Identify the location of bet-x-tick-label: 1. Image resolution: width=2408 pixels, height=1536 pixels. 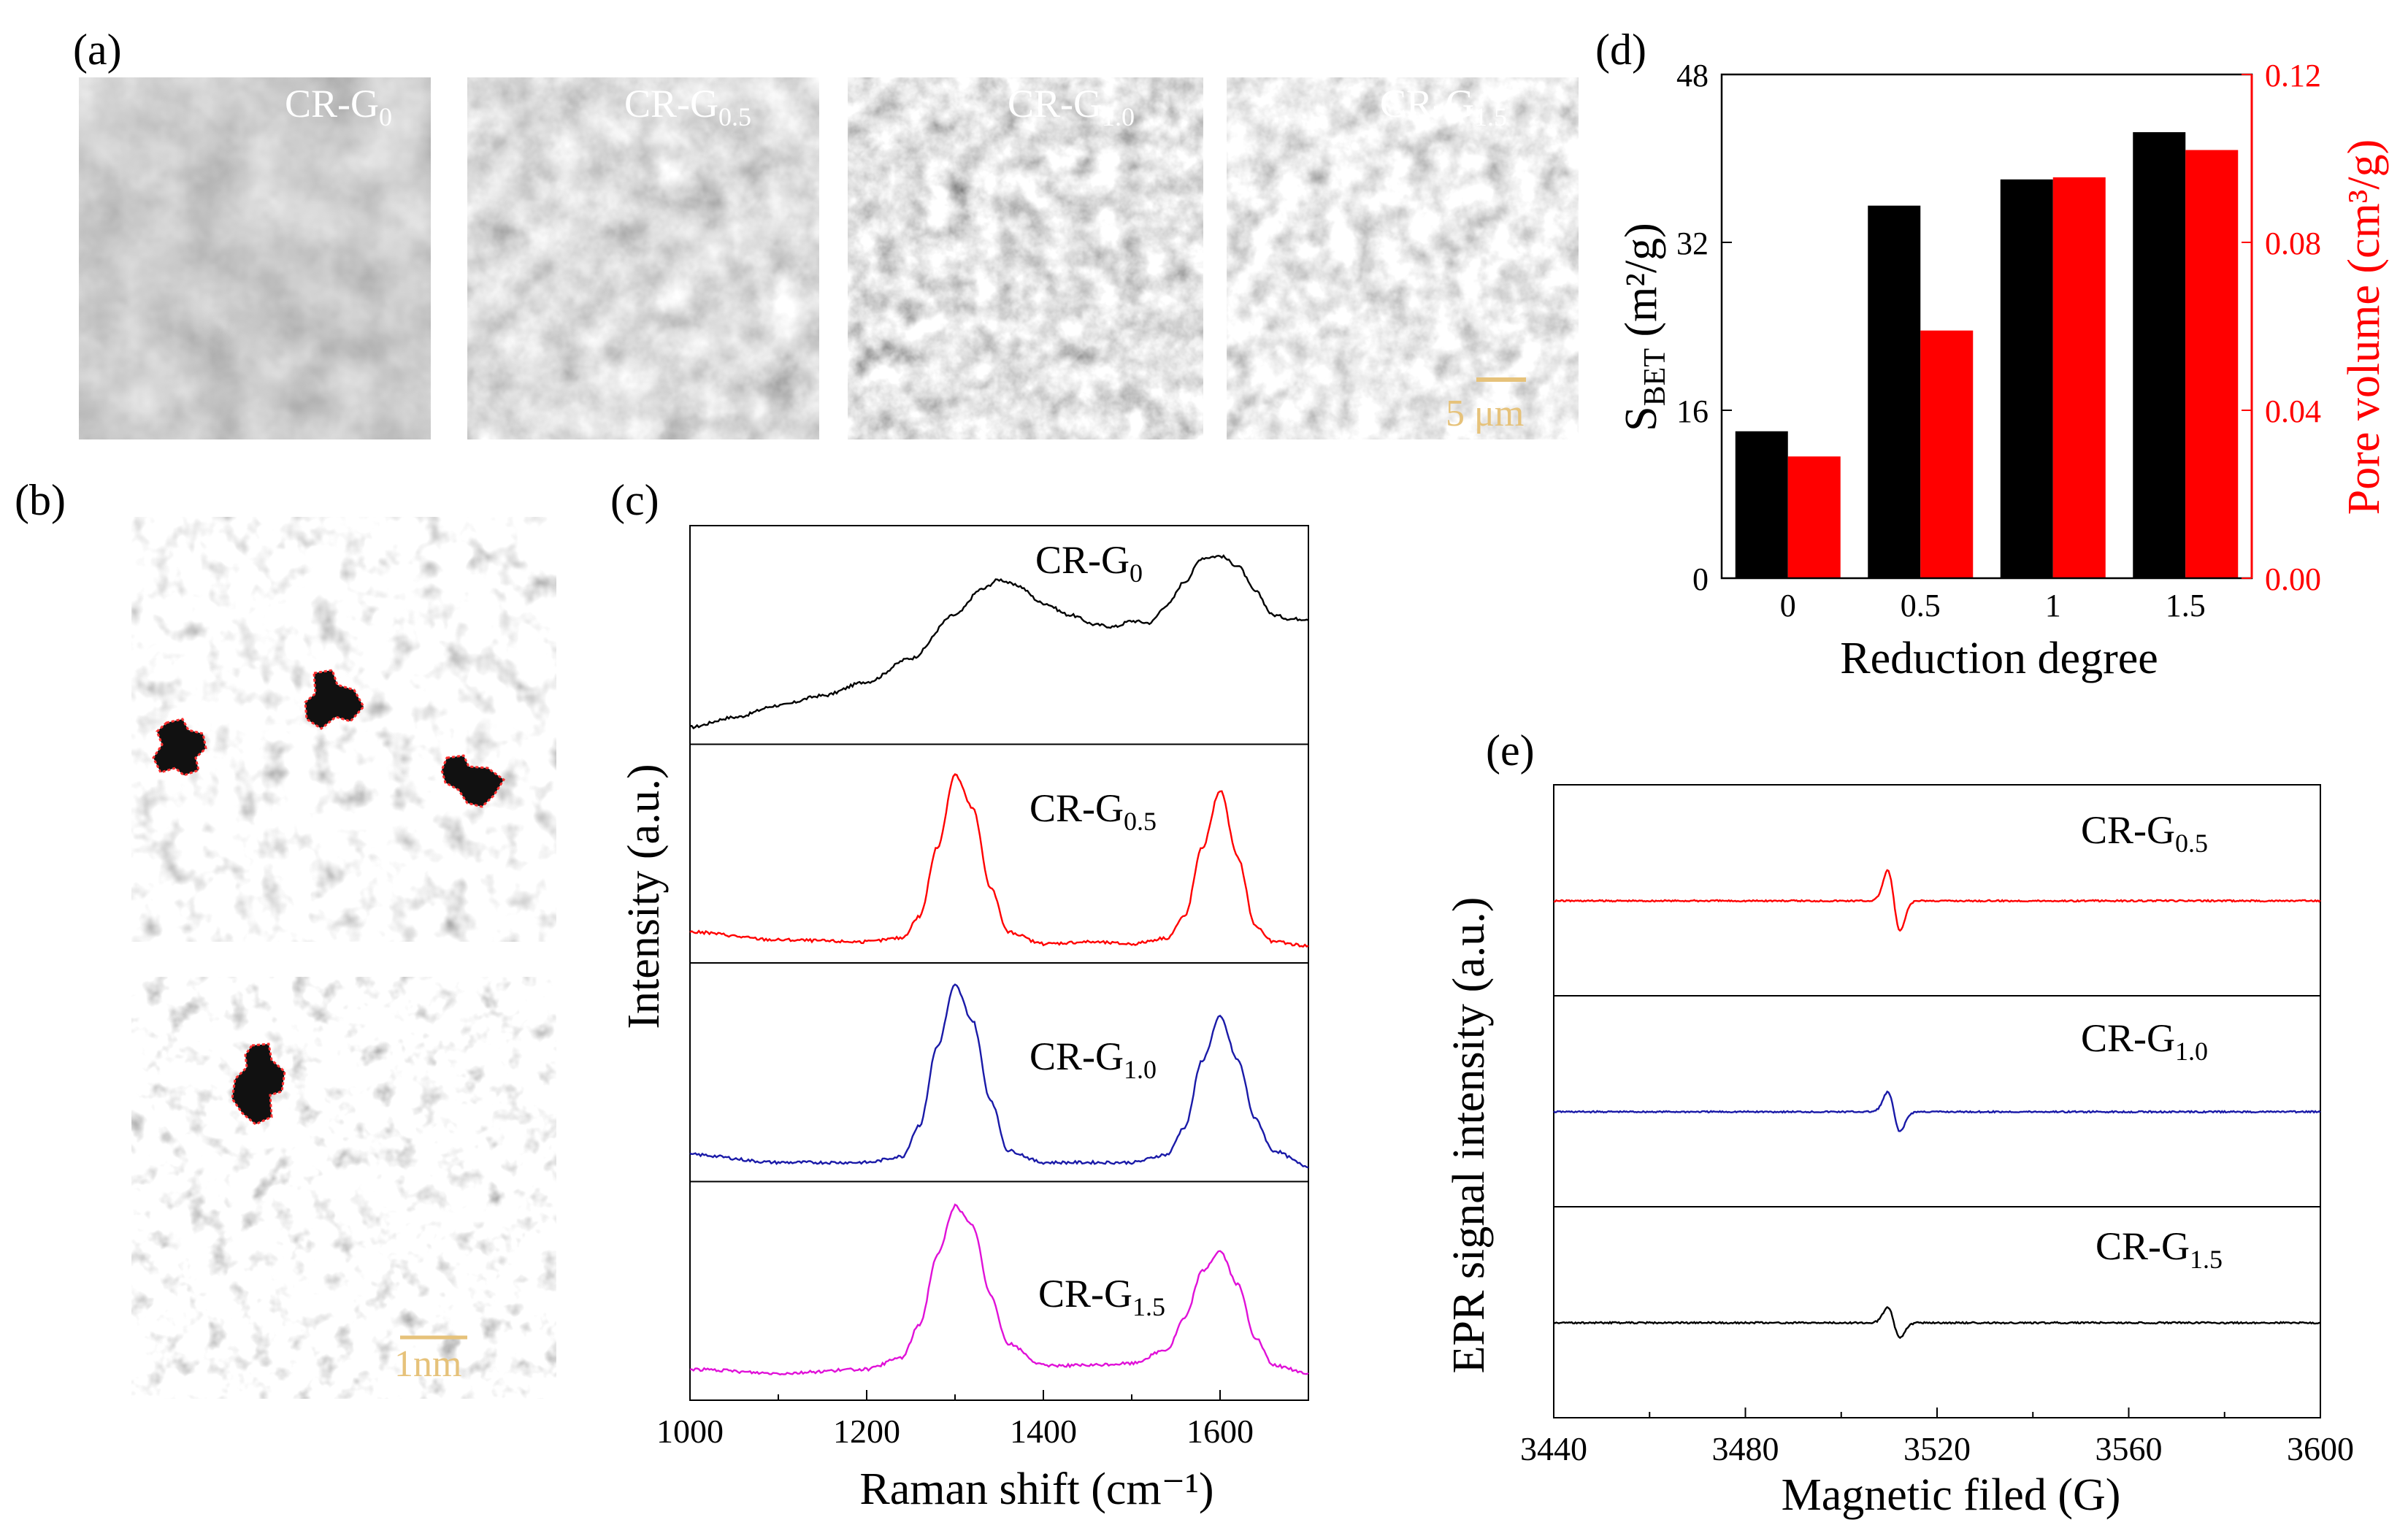
(2053, 606).